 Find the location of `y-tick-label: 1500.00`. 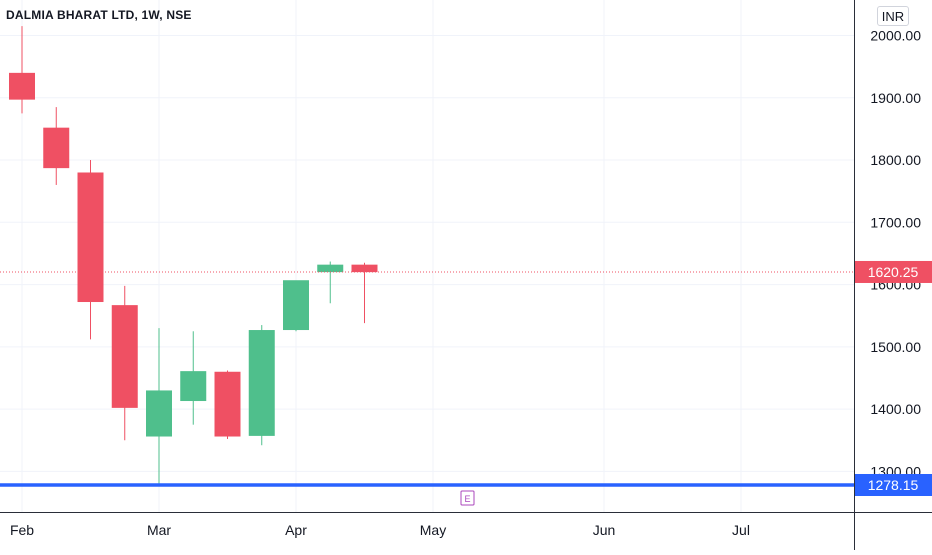

y-tick-label: 1500.00 is located at coordinates (895, 347).